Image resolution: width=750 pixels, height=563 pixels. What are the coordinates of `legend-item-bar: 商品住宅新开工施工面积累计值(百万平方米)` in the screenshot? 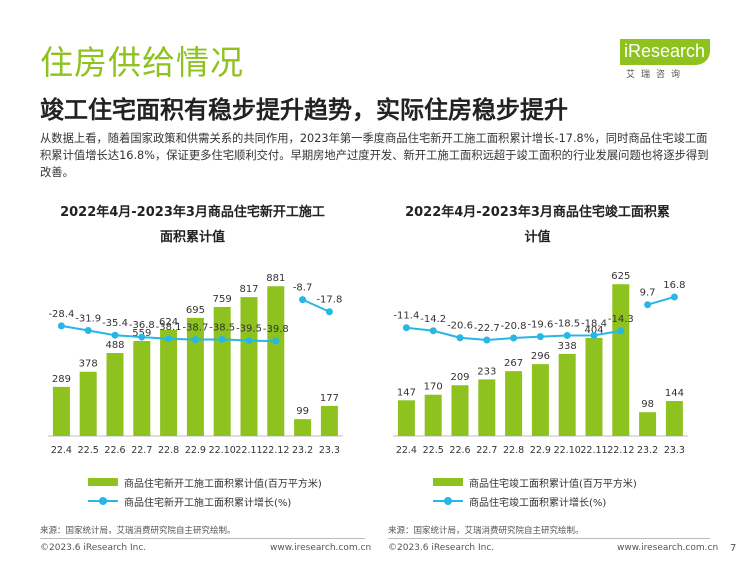 It's located at (205, 482).